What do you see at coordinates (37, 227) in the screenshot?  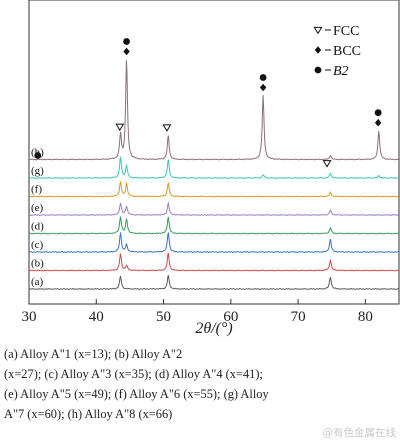 I see `trace-label: (d)` at bounding box center [37, 227].